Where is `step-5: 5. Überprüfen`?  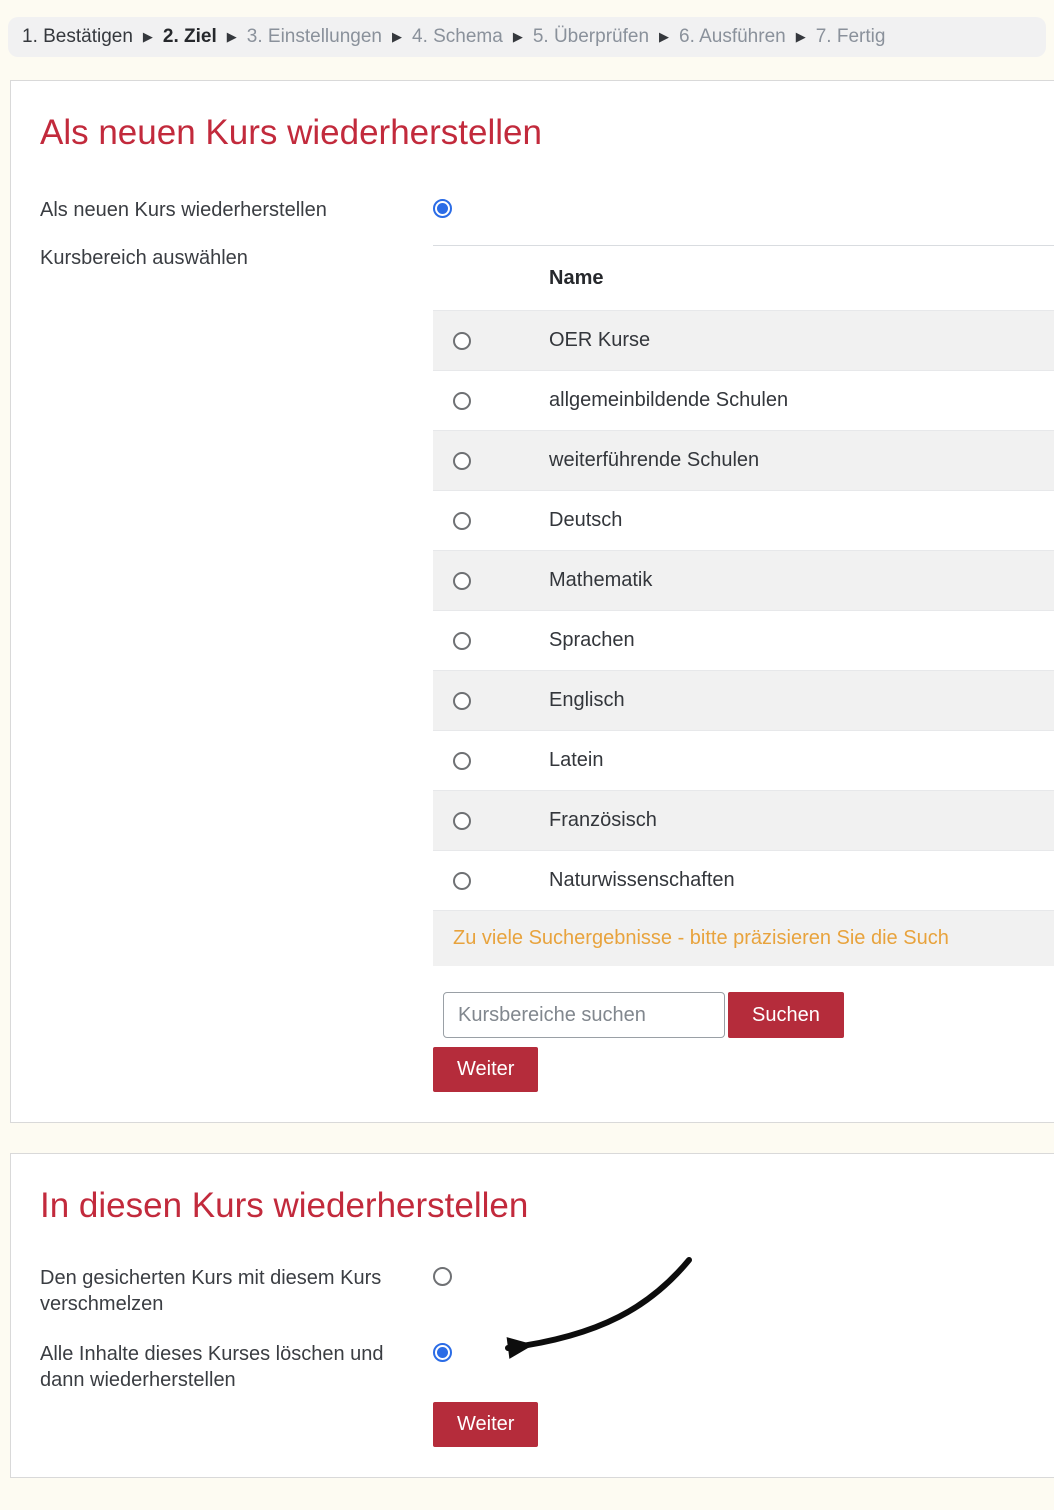 step-5: 5. Überprüfen is located at coordinates (591, 36).